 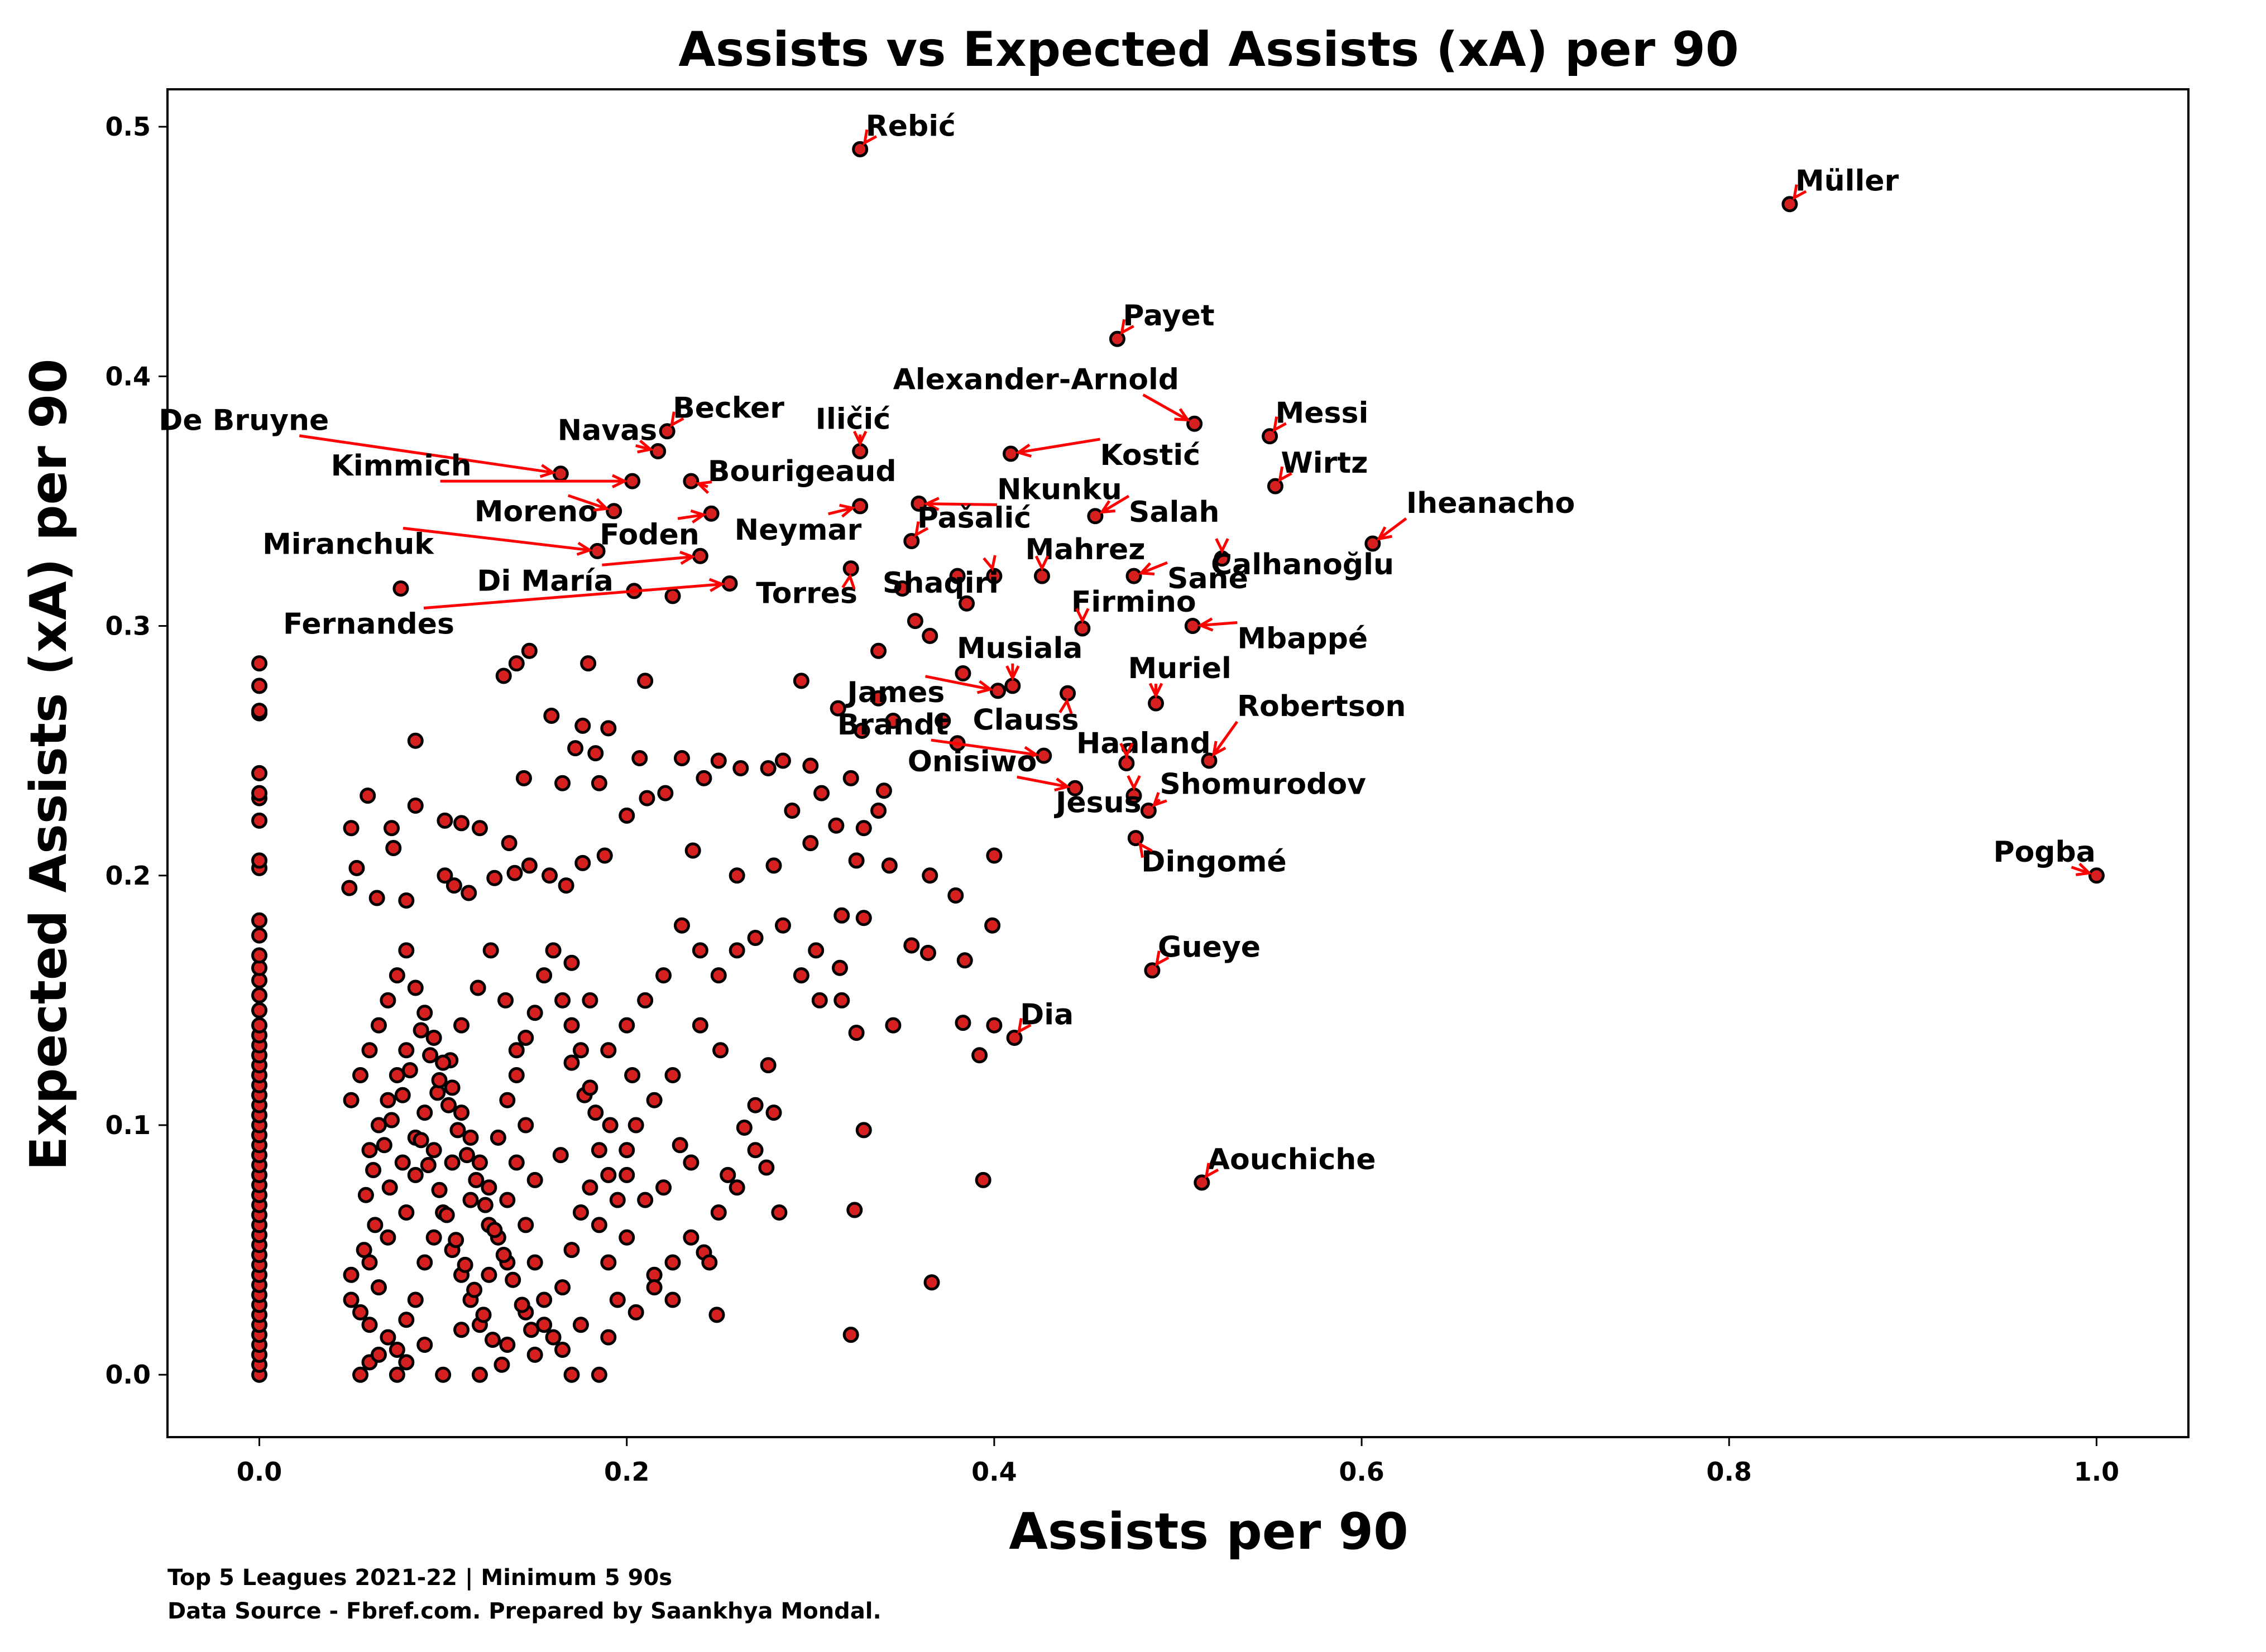 I want to click on label-gueye: Gueye, so click(x=1210, y=947).